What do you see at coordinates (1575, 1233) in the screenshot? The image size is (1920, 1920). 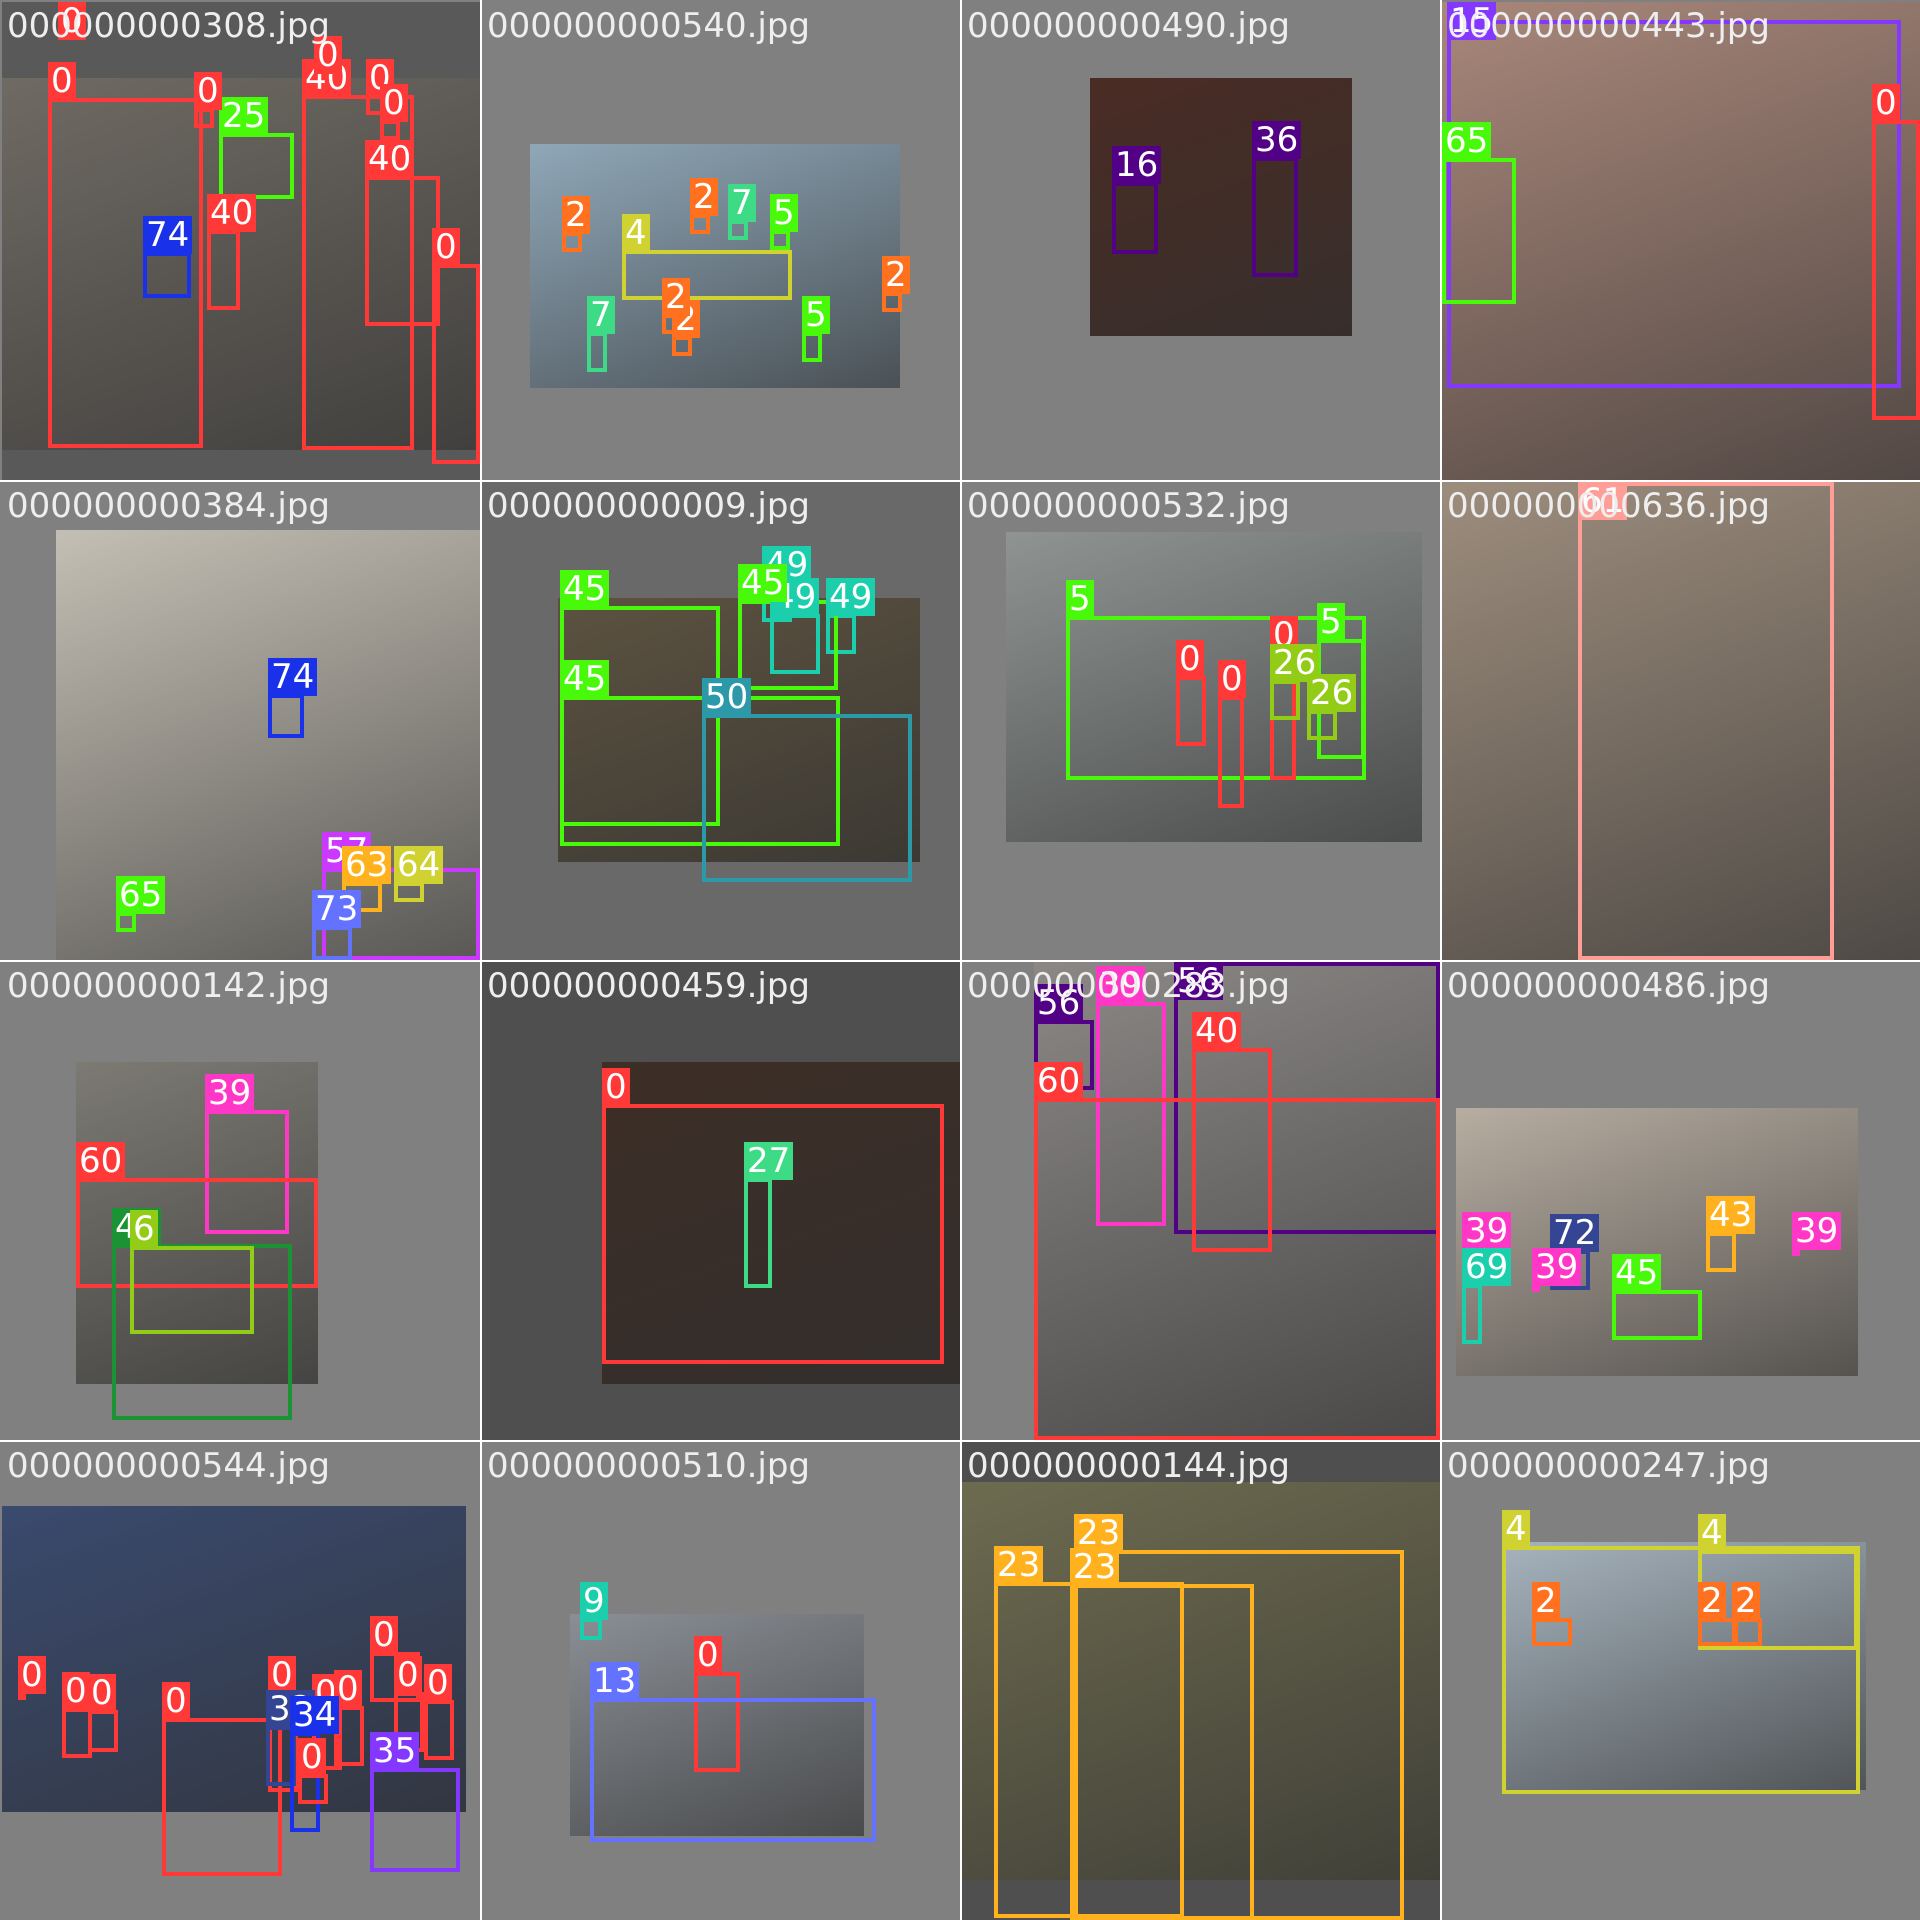 I see `class-label: 72` at bounding box center [1575, 1233].